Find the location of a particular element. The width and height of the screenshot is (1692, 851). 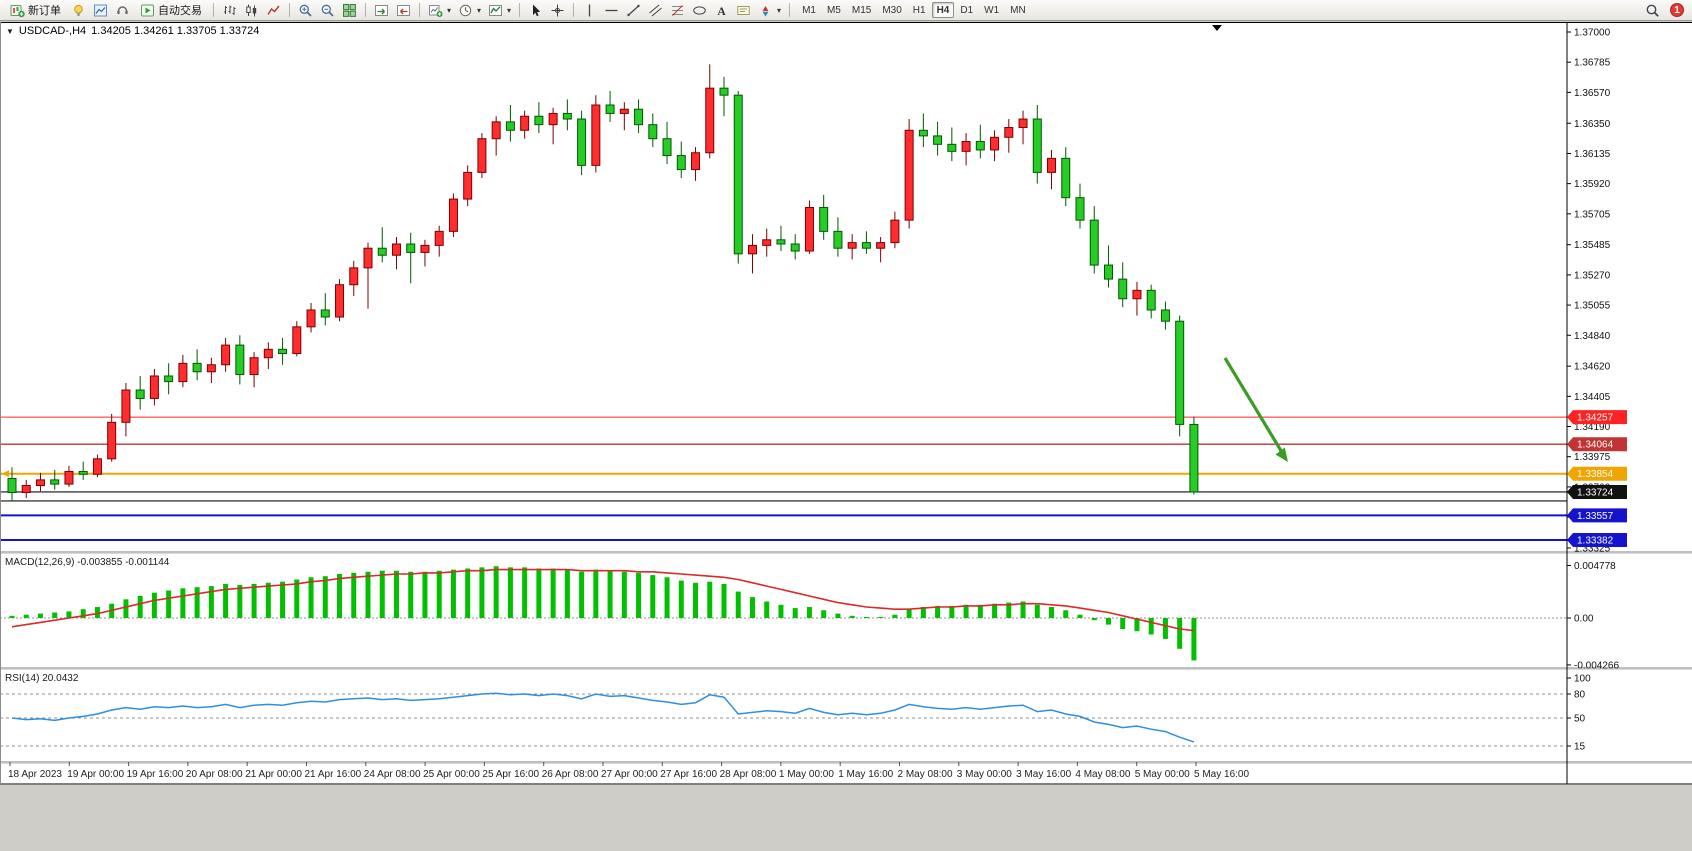

vertical-line-button is located at coordinates (589, 10).